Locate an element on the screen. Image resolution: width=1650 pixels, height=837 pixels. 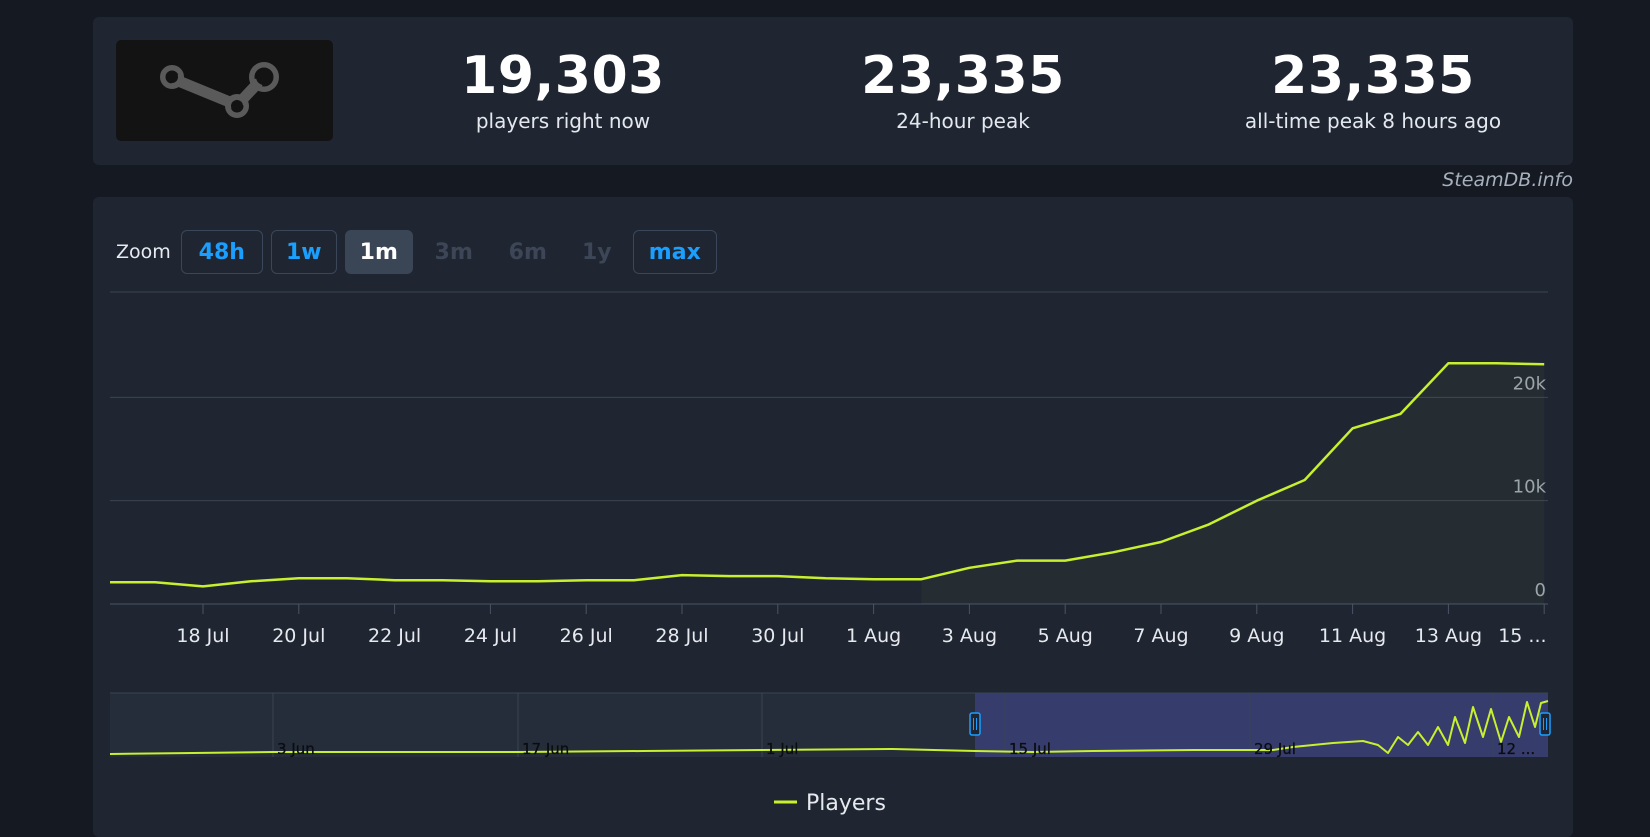
navigator-handle-right is located at coordinates (1545, 724).